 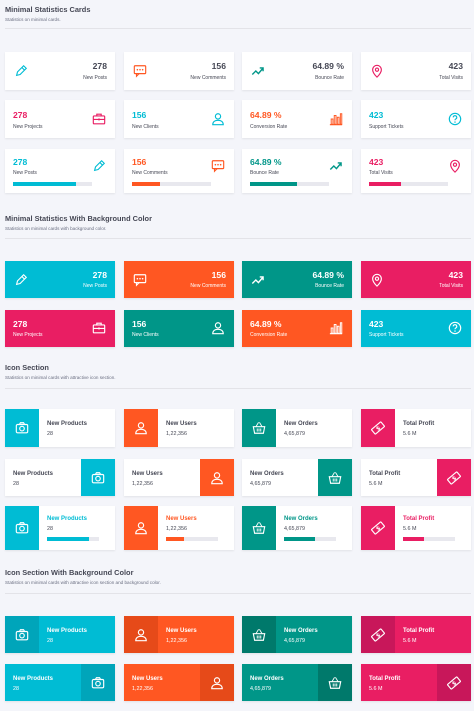 What do you see at coordinates (21, 280) in the screenshot?
I see `pencil-icon` at bounding box center [21, 280].